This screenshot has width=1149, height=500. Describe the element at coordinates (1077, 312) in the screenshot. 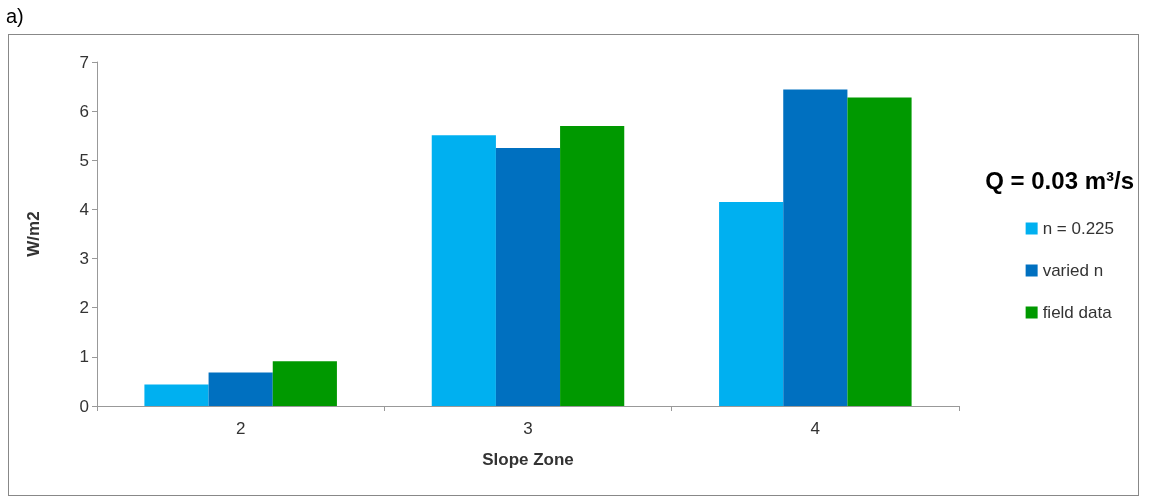

I see `legend-label: field data` at that location.